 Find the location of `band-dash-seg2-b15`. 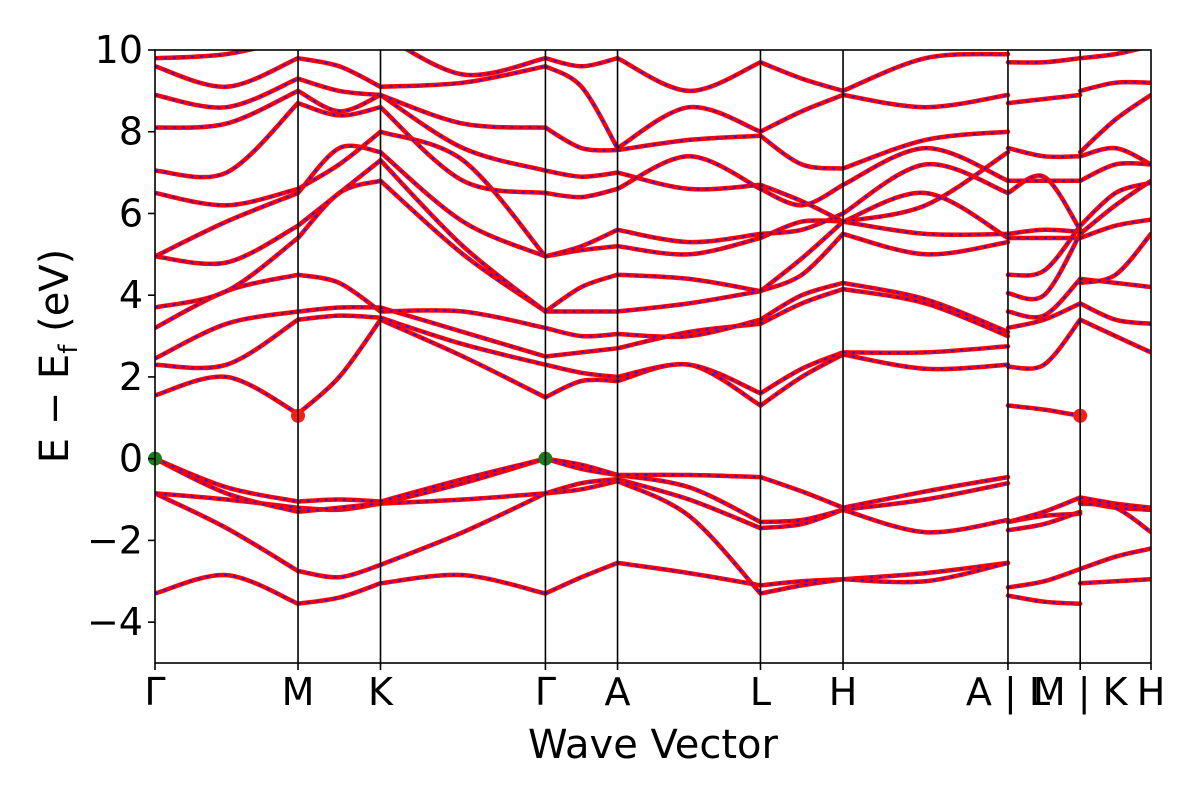

band-dash-seg2-b15 is located at coordinates (463, 111).